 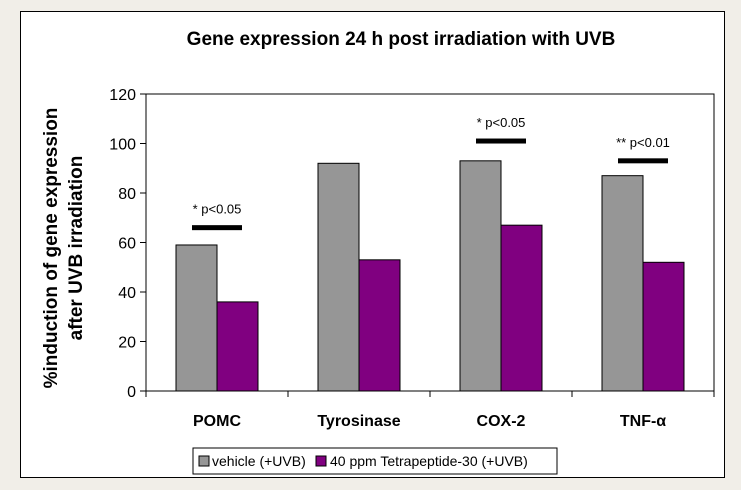 I want to click on legend-box, so click(x=375, y=461).